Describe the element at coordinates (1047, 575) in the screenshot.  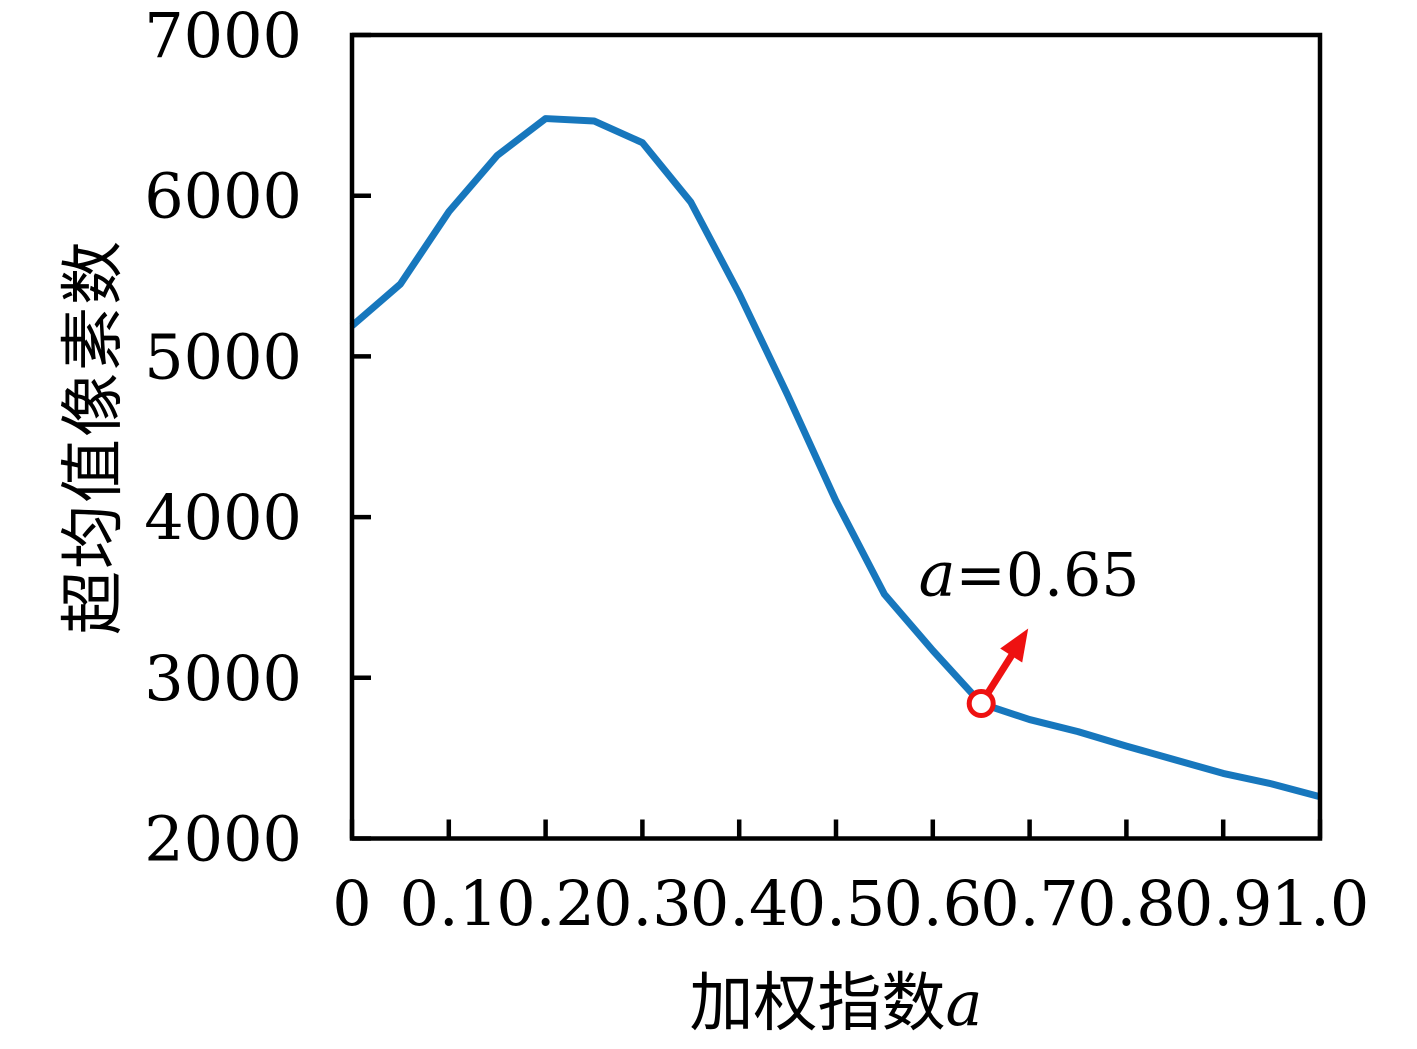
I see `annotation-value: =0.65` at that location.